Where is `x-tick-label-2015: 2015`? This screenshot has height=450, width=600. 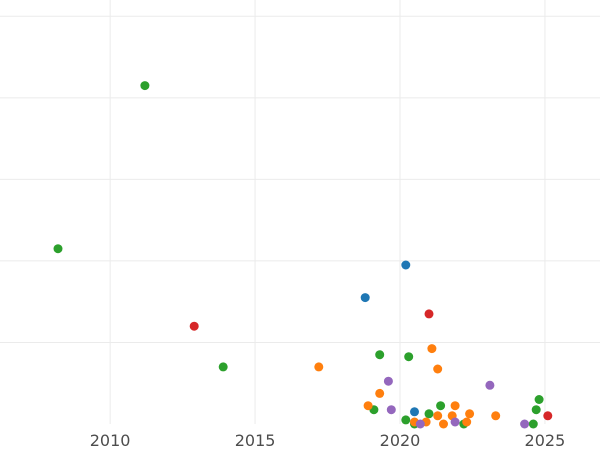 x-tick-label-2015: 2015 is located at coordinates (255, 440).